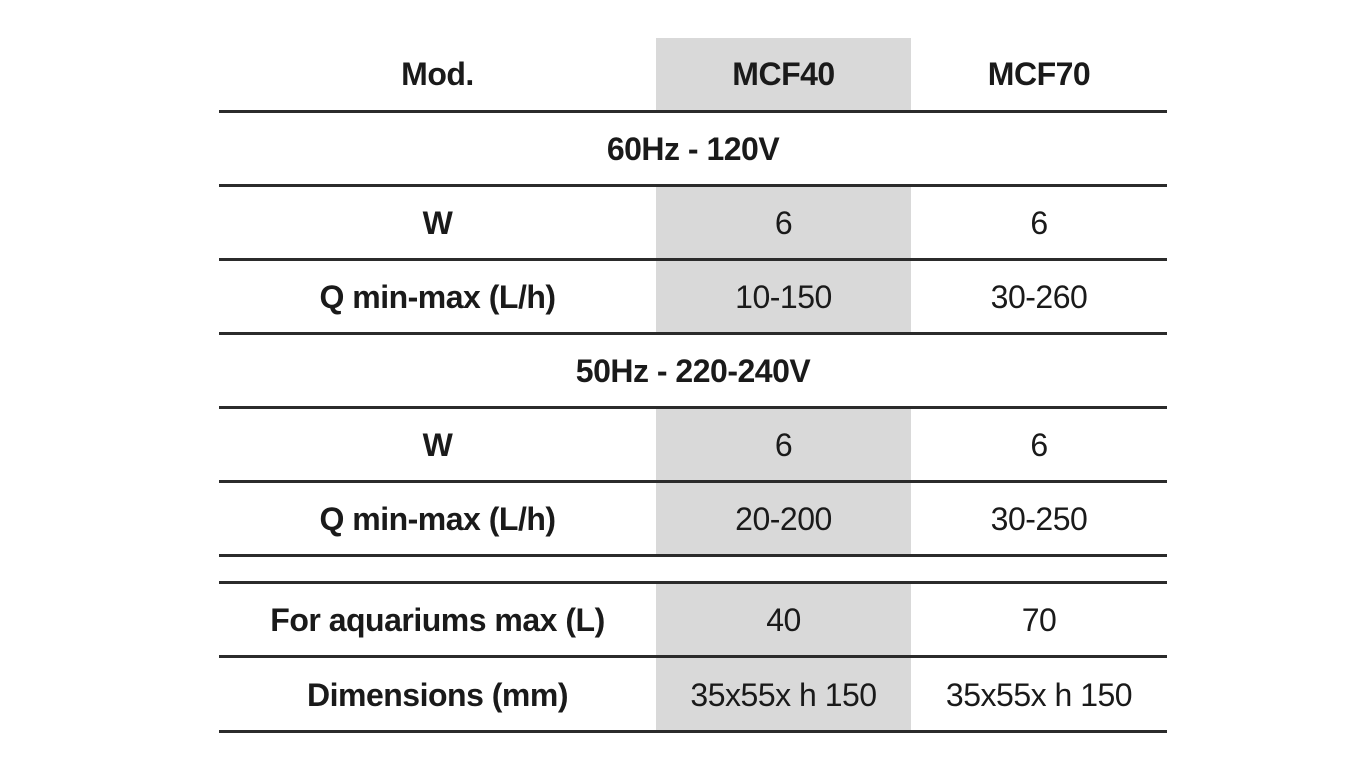 The image size is (1366, 768). What do you see at coordinates (783, 569) in the screenshot?
I see `shade-gap` at bounding box center [783, 569].